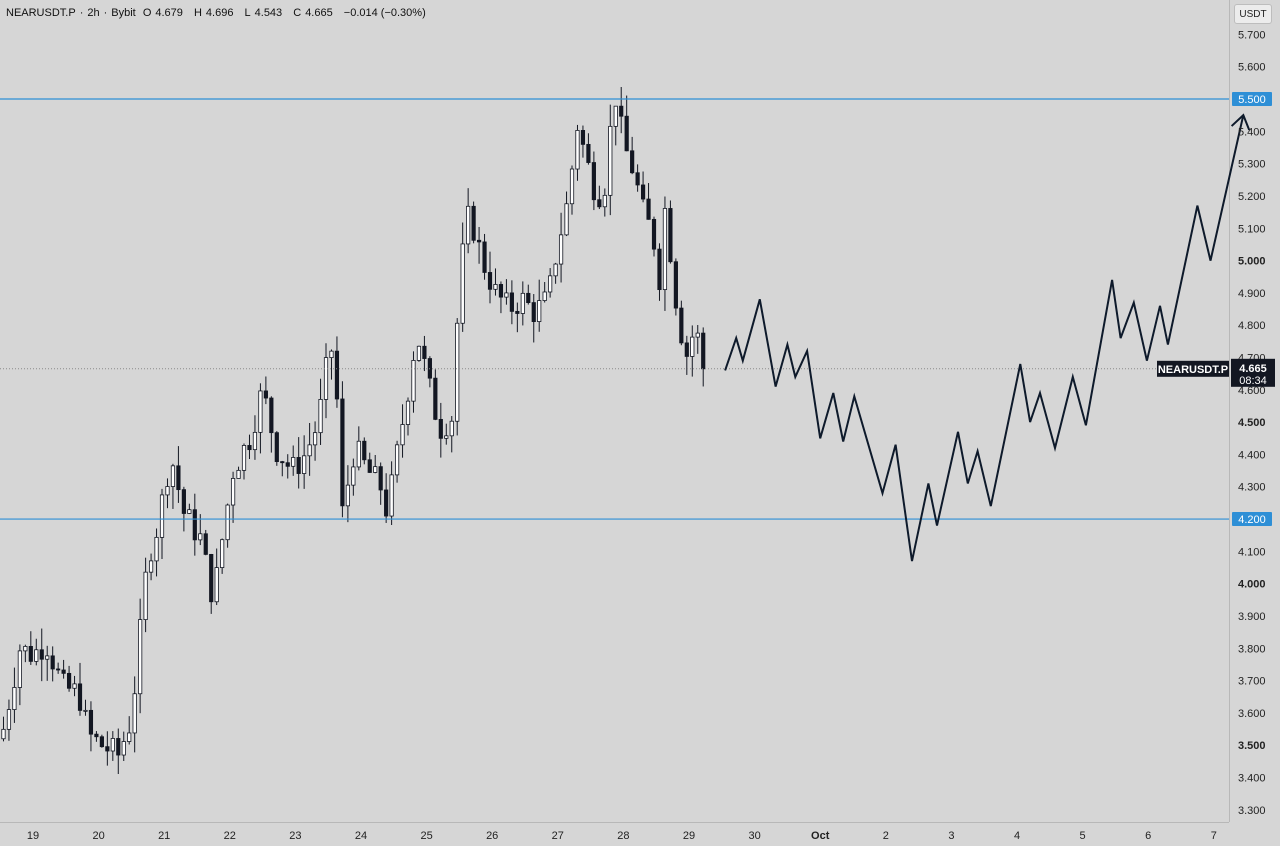 This screenshot has width=1280, height=846. What do you see at coordinates (1252, 262) in the screenshot?
I see `y-tick-label: 5.000` at bounding box center [1252, 262].